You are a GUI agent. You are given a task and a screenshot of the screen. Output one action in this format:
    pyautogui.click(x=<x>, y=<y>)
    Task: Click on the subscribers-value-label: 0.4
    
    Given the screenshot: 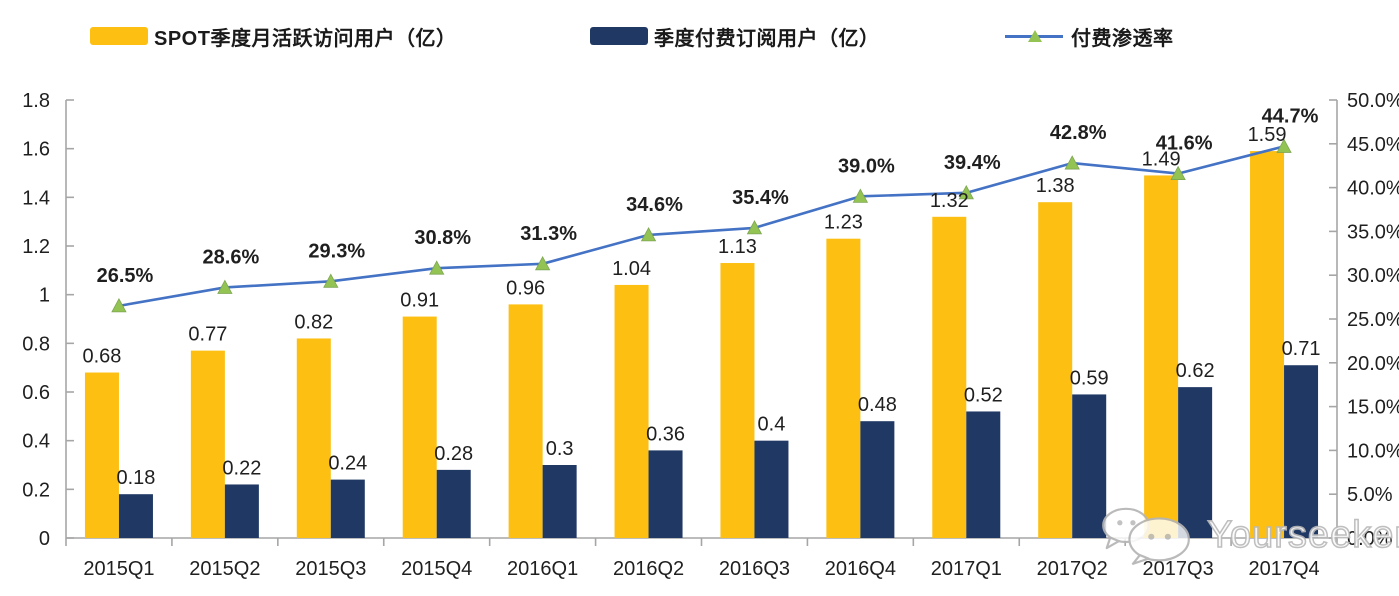 What is the action you would take?
    pyautogui.click(x=772, y=425)
    